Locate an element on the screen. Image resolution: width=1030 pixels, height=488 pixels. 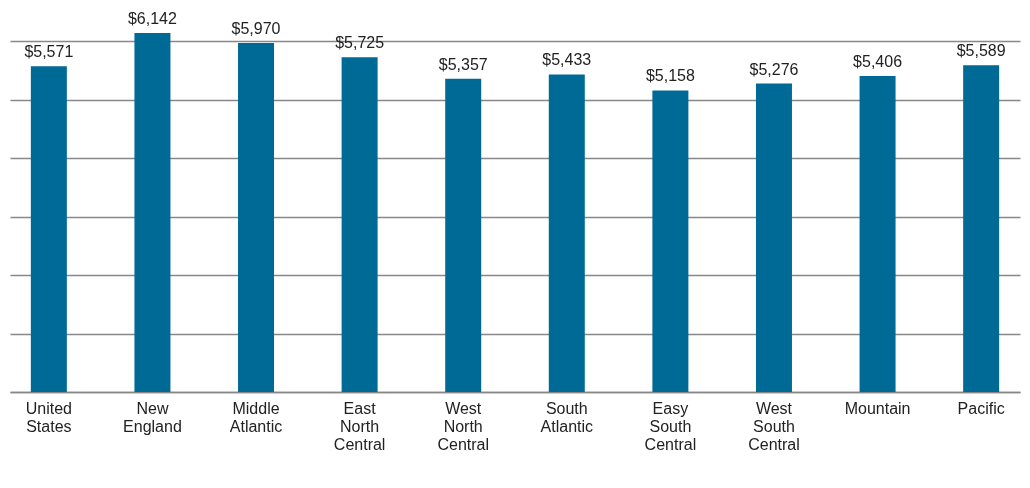
data-label: $5,433 is located at coordinates (567, 60).